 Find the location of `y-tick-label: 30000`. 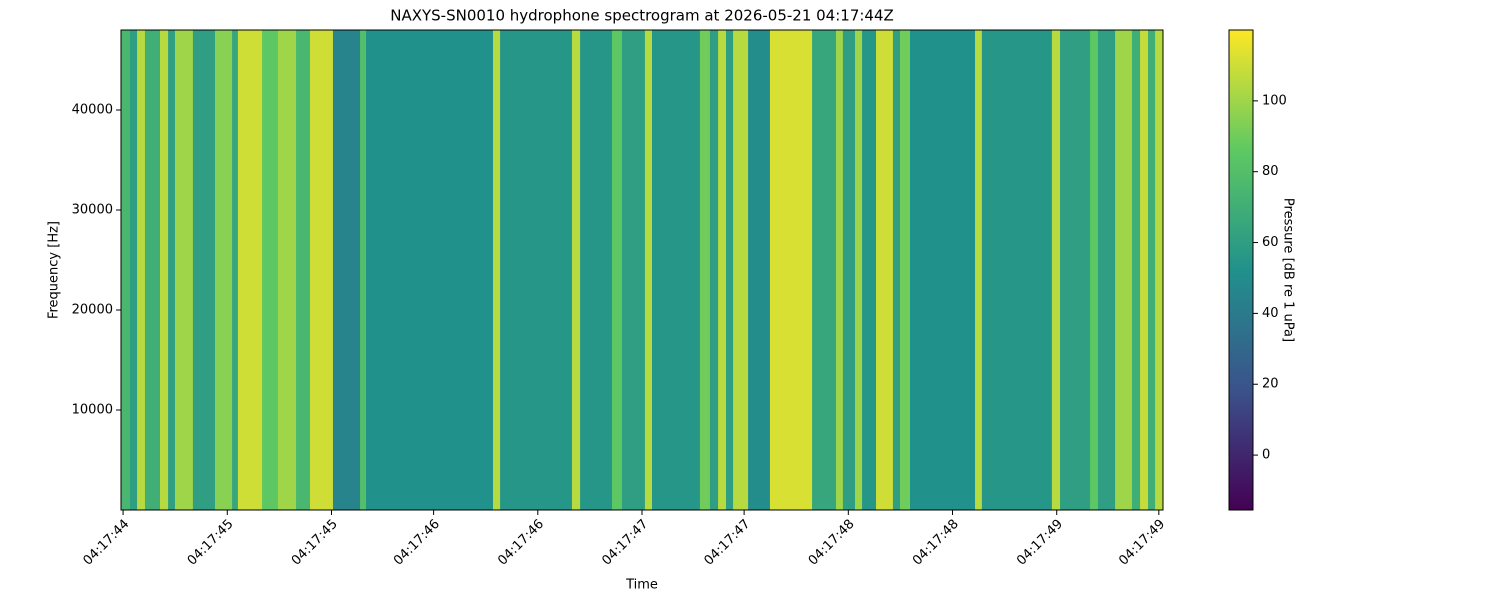

y-tick-label: 30000 is located at coordinates (92, 210).